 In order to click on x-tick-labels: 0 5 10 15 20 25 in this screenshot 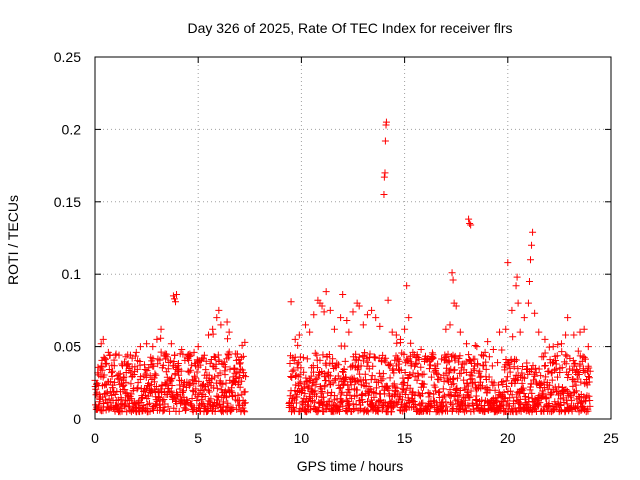, I will do `click(355, 438)`.